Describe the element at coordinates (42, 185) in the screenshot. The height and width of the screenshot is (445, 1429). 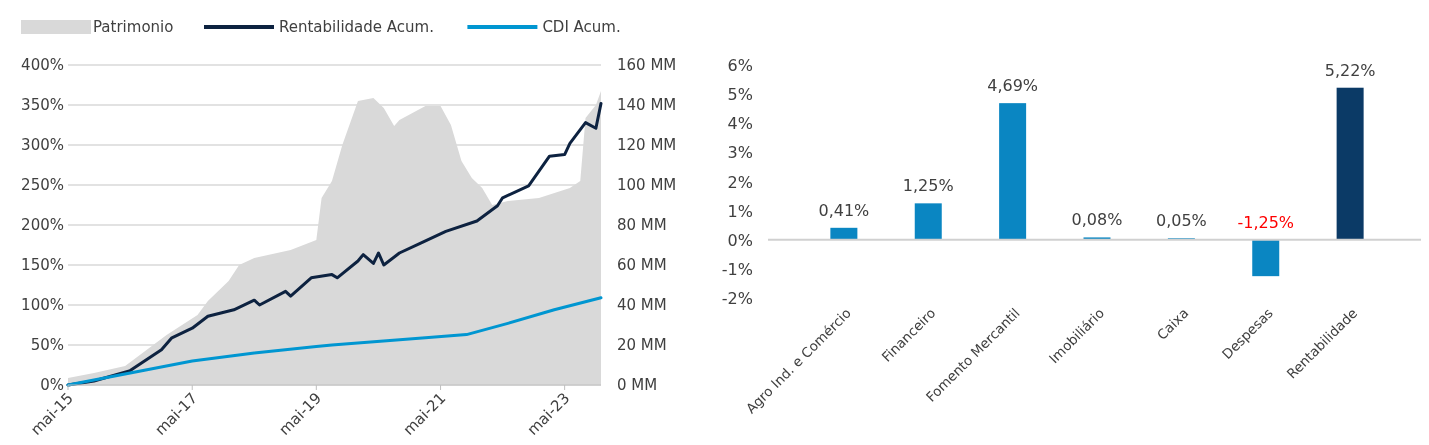
I see `y-tick-label: 250%` at that location.